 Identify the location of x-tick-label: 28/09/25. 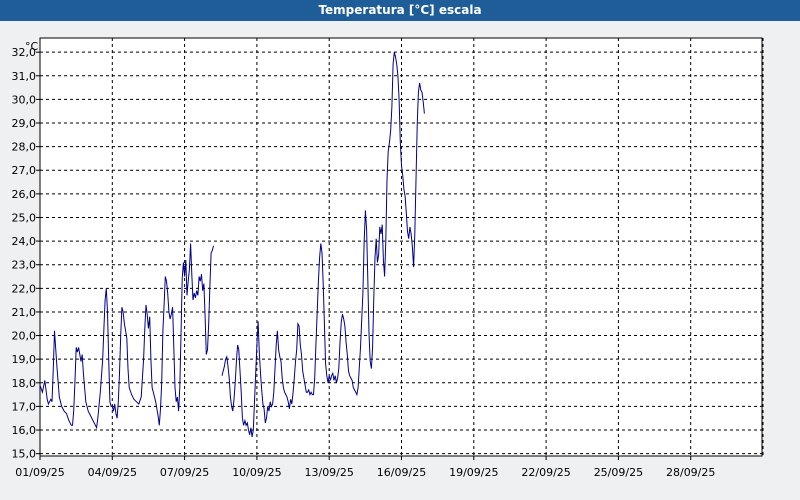
(690, 472).